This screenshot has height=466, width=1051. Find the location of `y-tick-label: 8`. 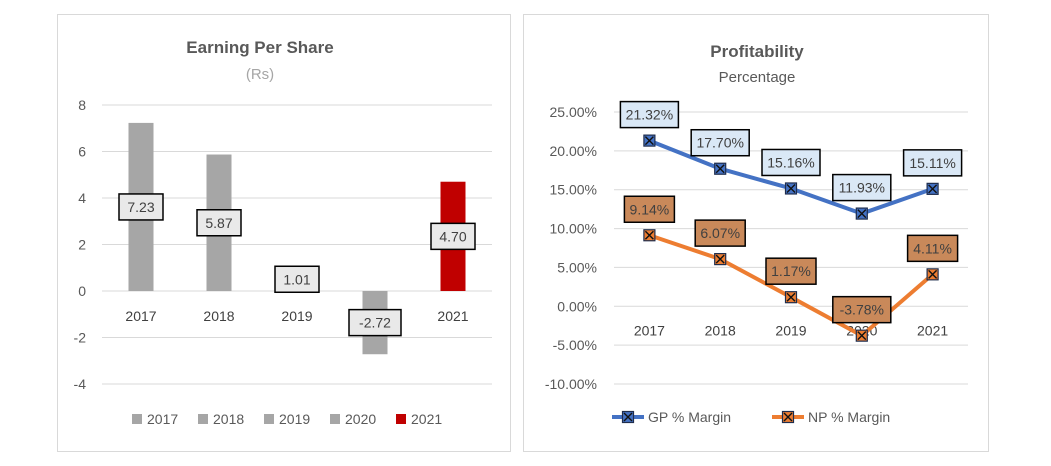

y-tick-label: 8 is located at coordinates (82, 105).